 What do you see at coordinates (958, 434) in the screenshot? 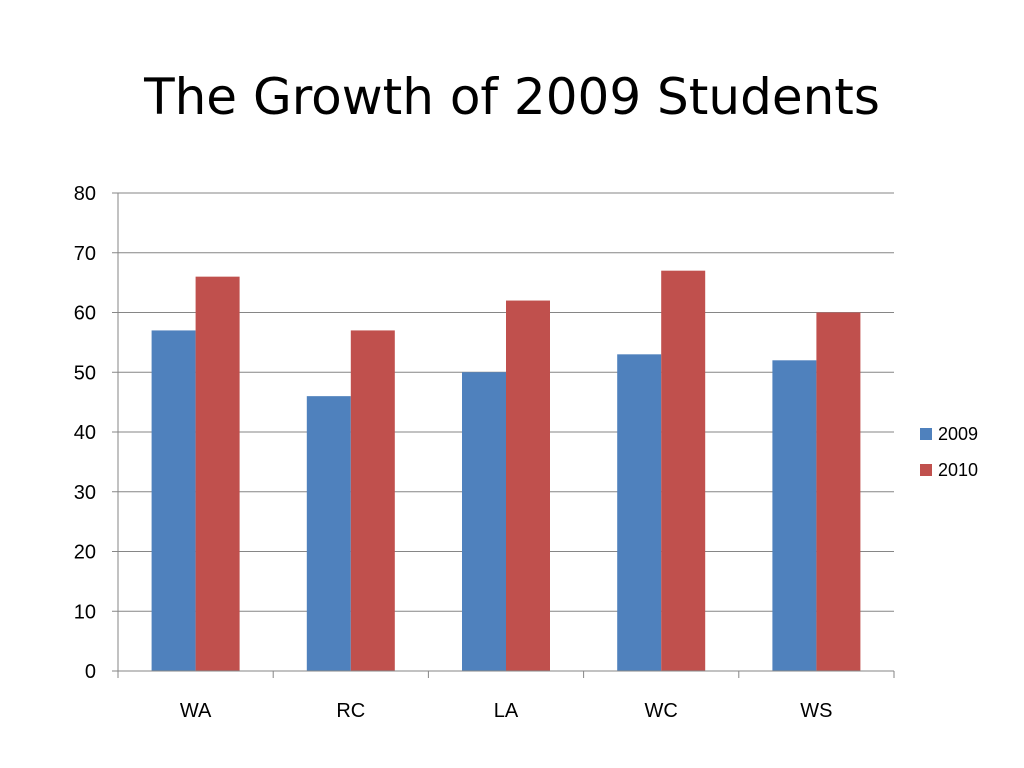
I see `legend-label: 2009` at bounding box center [958, 434].